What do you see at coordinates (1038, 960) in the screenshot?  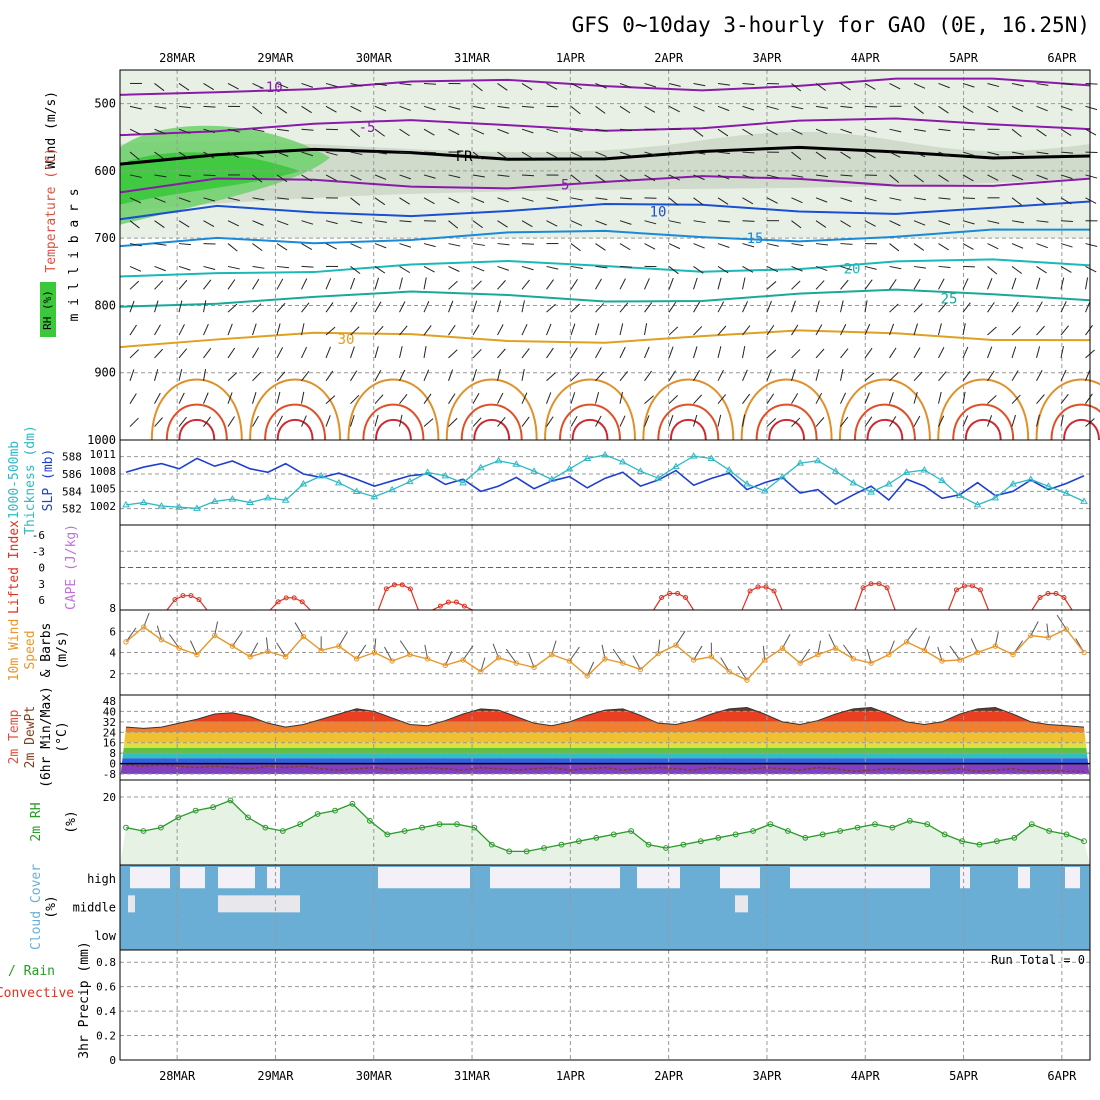 I see `run-total-label: Run Total = 0` at bounding box center [1038, 960].